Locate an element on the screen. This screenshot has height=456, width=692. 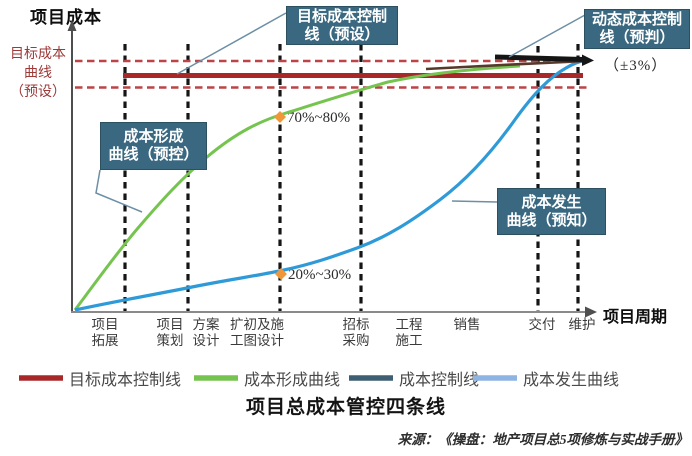
x-axis-title: 项目周期 is located at coordinates (635, 317).